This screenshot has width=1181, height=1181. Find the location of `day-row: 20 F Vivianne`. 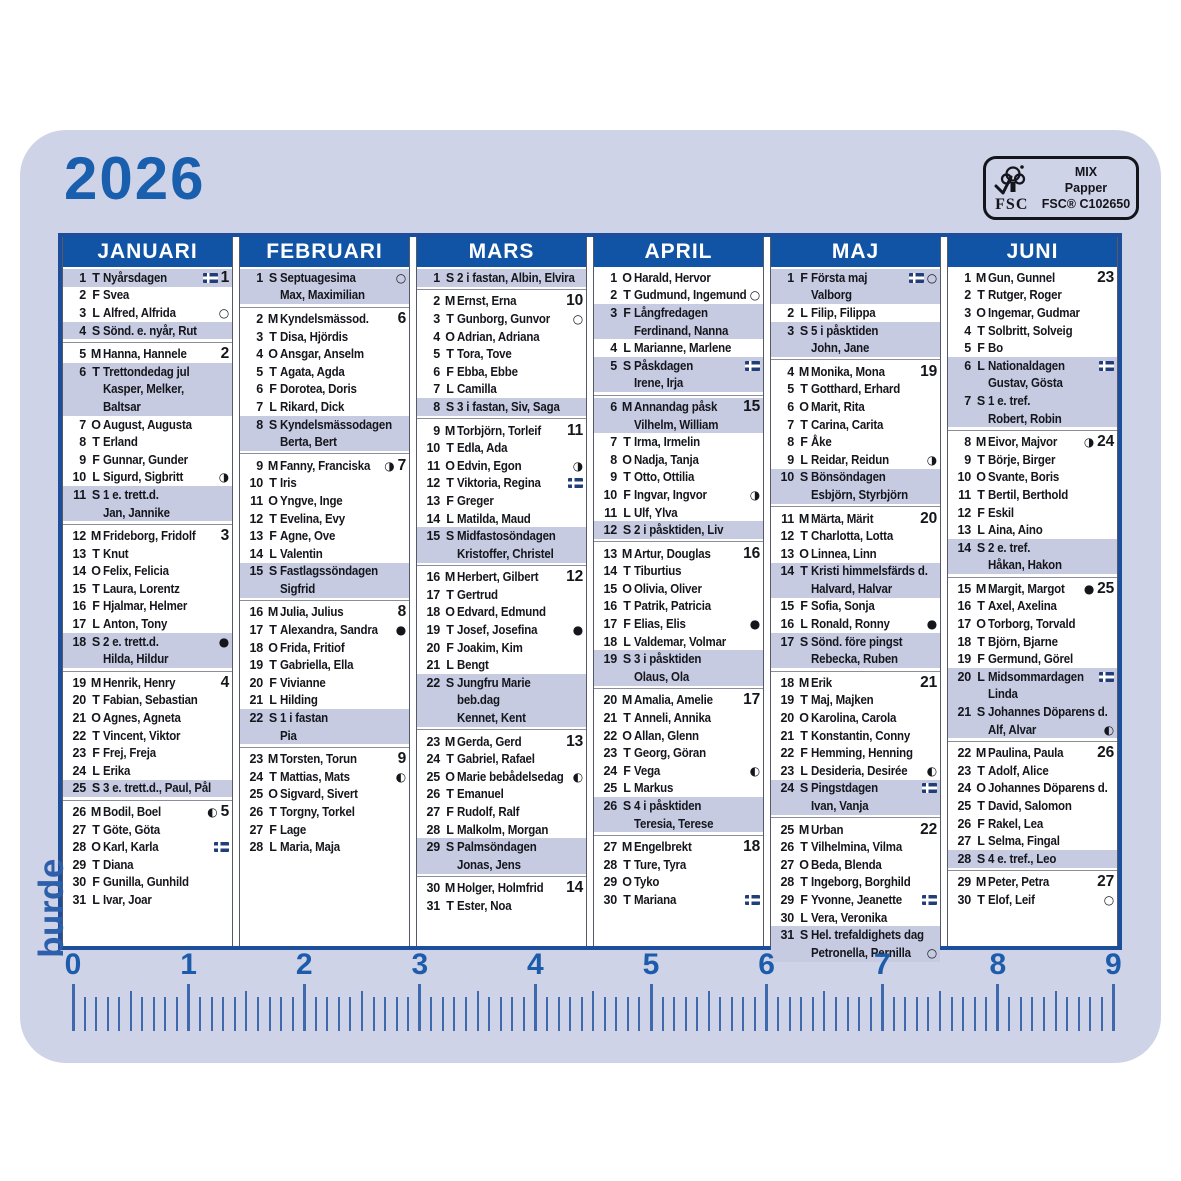

day-row: 20 F Vivianne is located at coordinates (324, 683).